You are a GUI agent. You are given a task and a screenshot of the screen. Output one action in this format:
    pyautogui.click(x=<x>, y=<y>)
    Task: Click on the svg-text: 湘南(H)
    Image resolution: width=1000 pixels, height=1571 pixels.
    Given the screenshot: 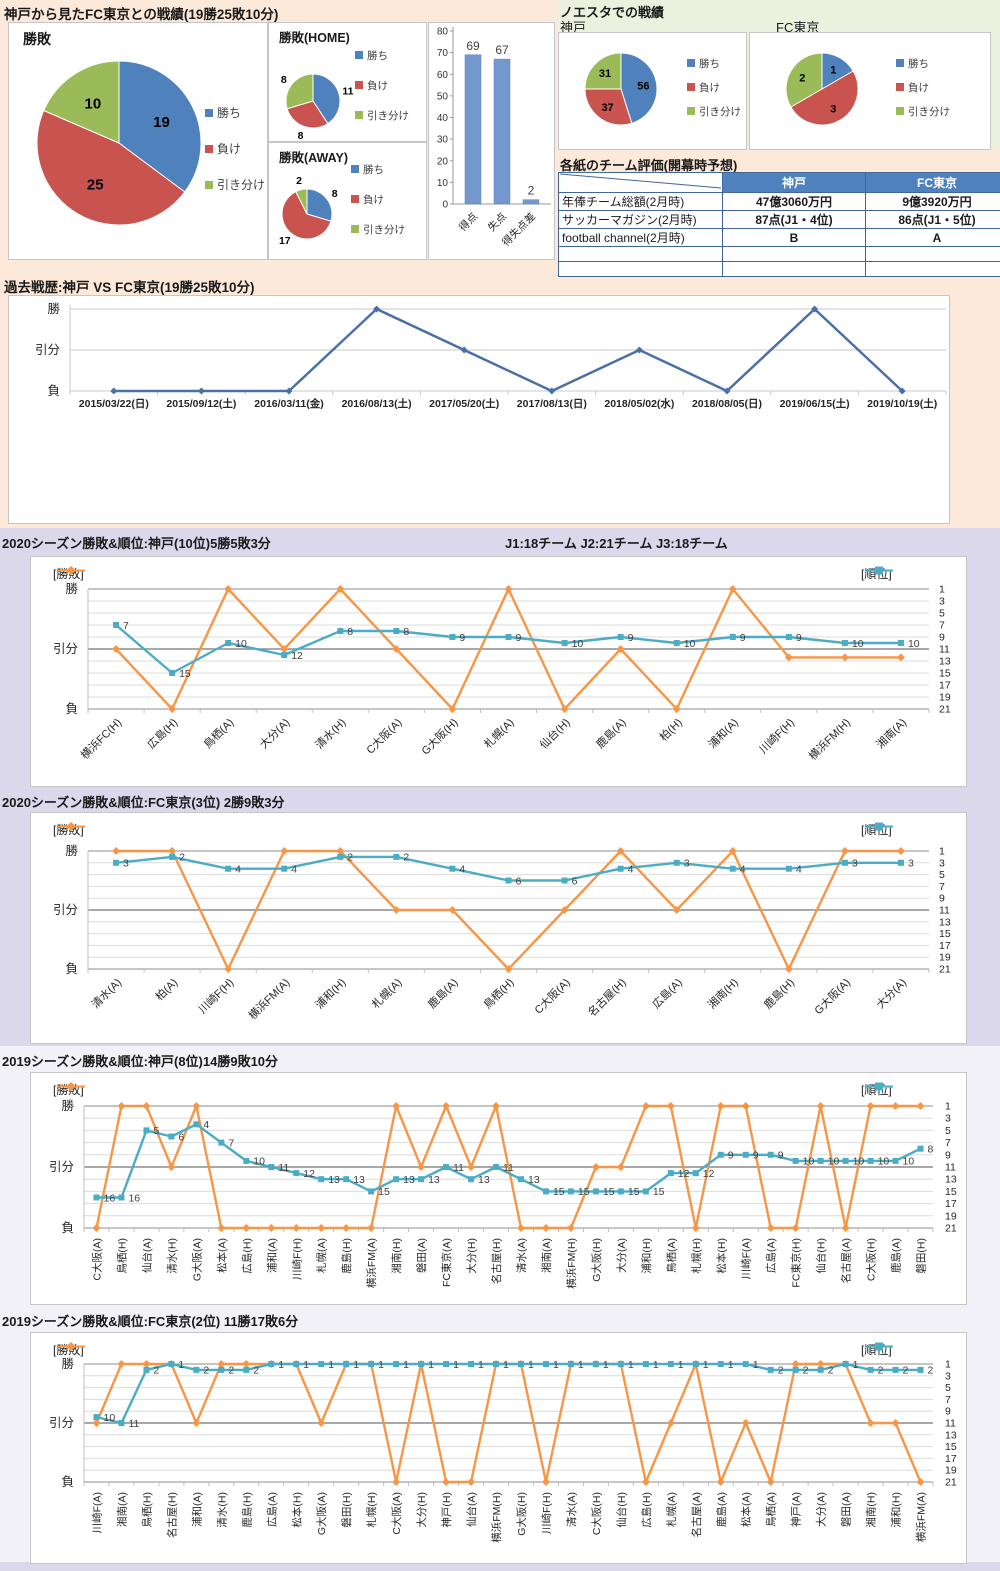 What is the action you would take?
    pyautogui.click(x=396, y=1256)
    